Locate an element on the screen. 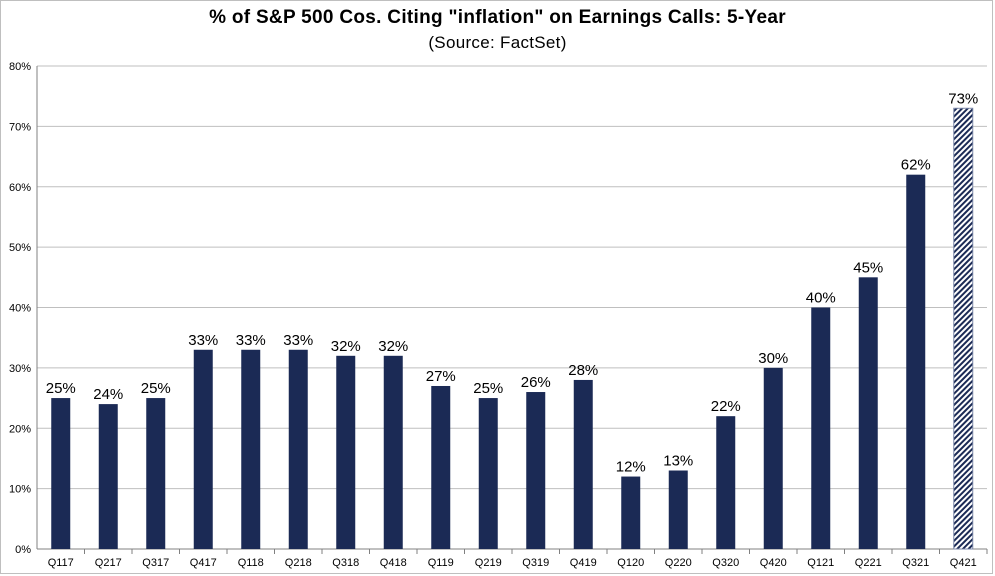 The image size is (995, 576). x-tick-label: Q218 is located at coordinates (298, 563).